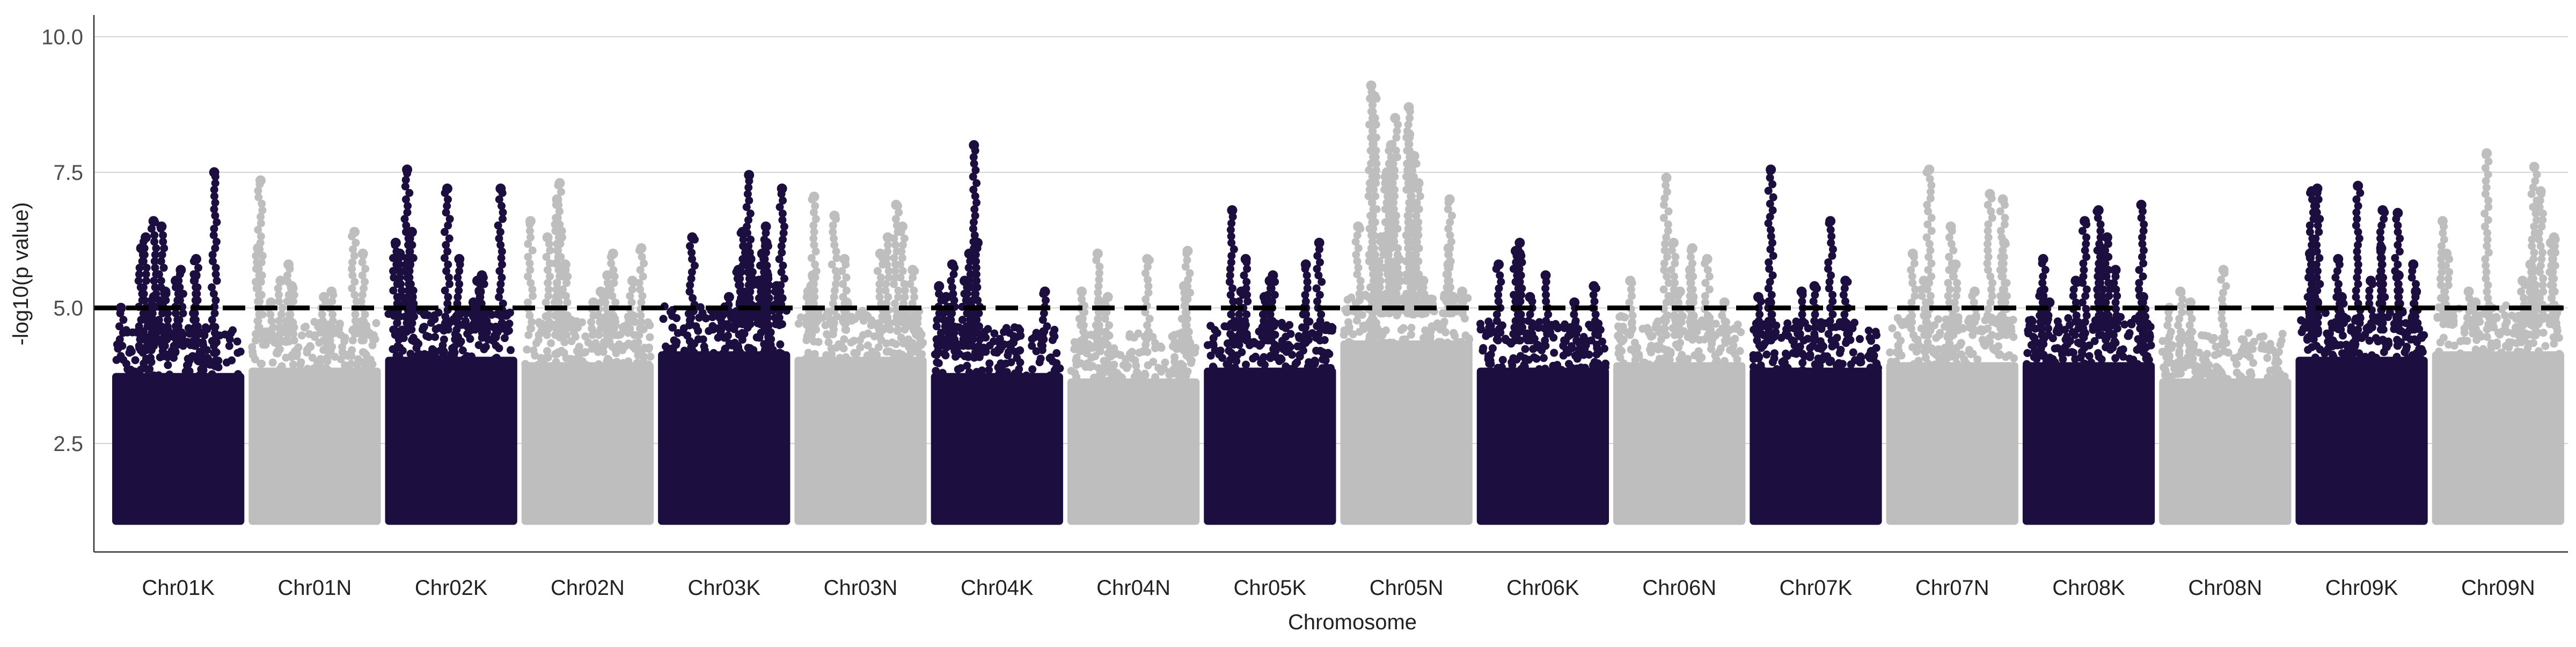 This screenshot has height=647, width=2576. What do you see at coordinates (1270, 365) in the screenshot?
I see `series-Chr05K` at bounding box center [1270, 365].